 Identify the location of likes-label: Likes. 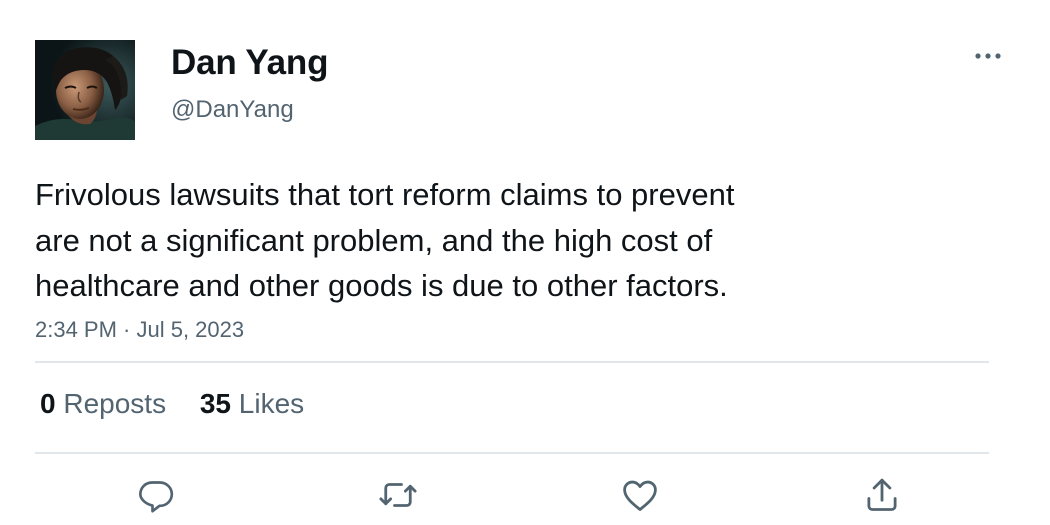
(271, 403).